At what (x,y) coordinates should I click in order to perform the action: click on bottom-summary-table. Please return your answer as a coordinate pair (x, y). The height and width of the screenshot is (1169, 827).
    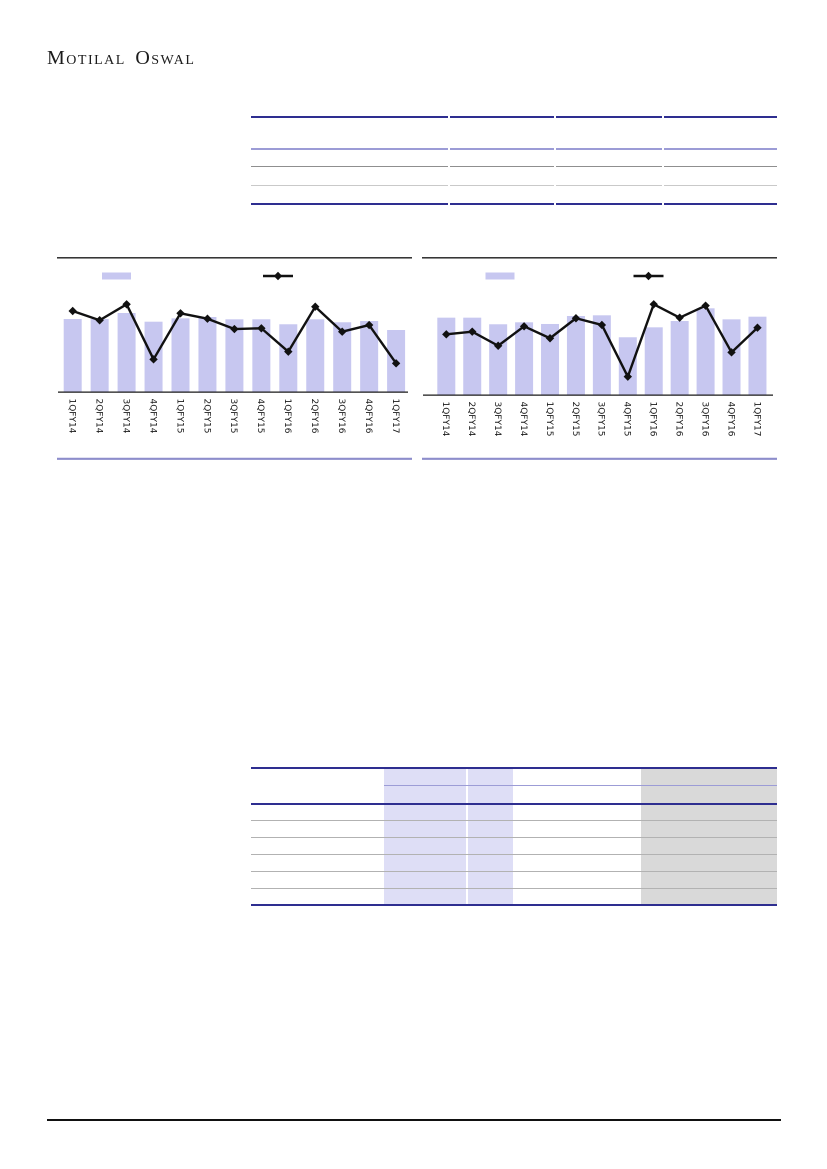
    Looking at the image, I should click on (514, 836).